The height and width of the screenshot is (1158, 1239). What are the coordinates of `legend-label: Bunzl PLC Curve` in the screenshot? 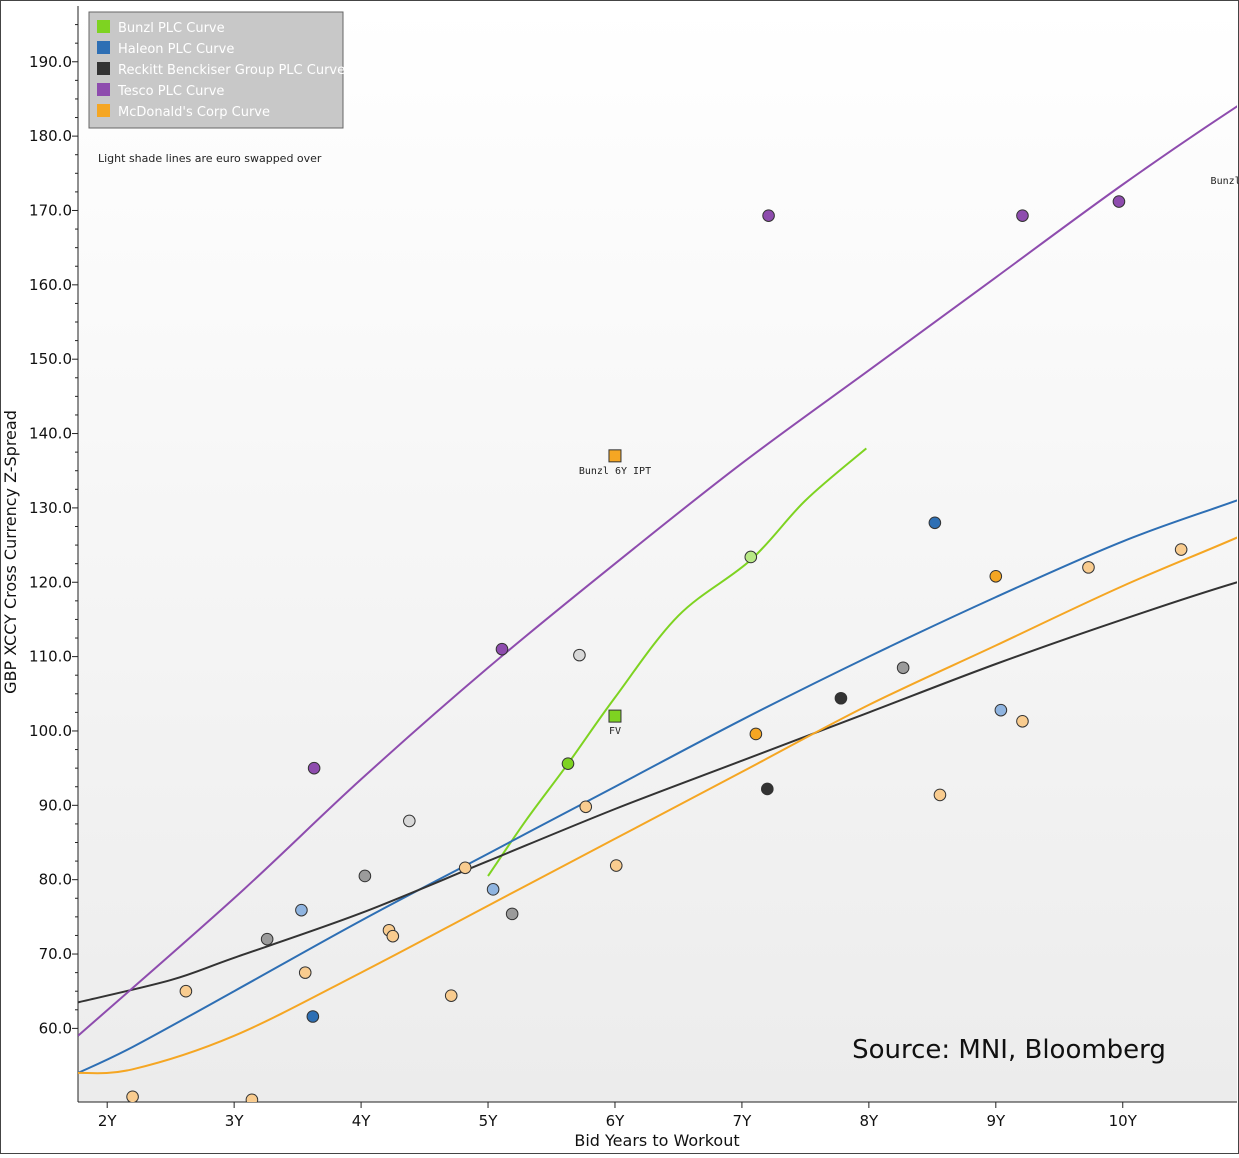 It's located at (171, 28).